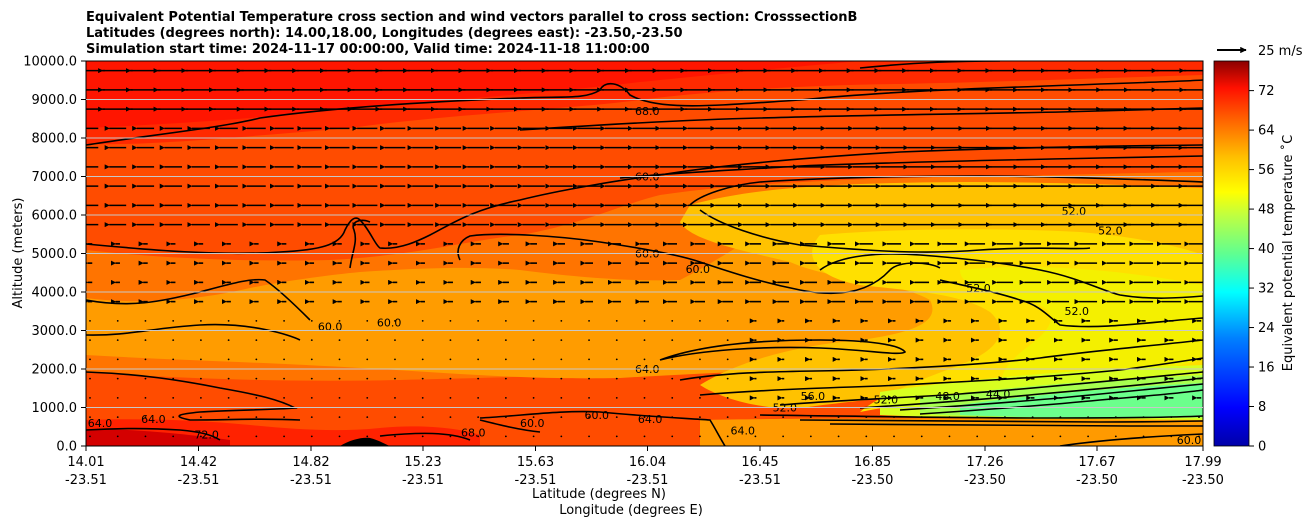  I want to click on contour-line-60low, so click(941, 360).